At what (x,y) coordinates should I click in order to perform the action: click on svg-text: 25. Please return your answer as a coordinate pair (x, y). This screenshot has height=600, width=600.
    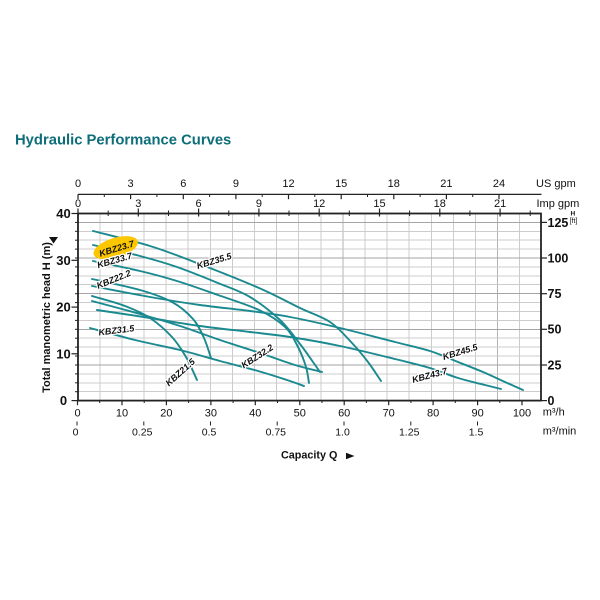
    Looking at the image, I should click on (555, 365).